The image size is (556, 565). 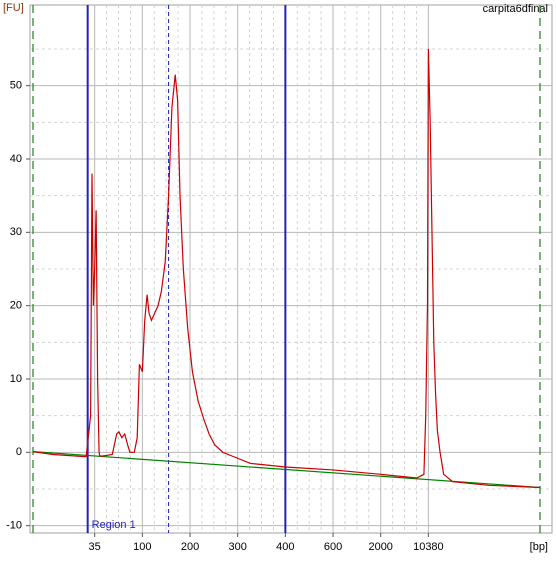 What do you see at coordinates (16, 232) in the screenshot?
I see `y-tick-label: 30` at bounding box center [16, 232].